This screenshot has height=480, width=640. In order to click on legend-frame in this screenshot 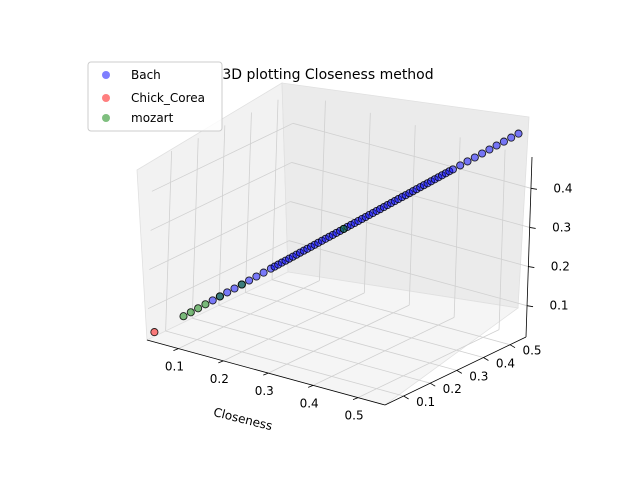, I will do `click(155, 96)`.